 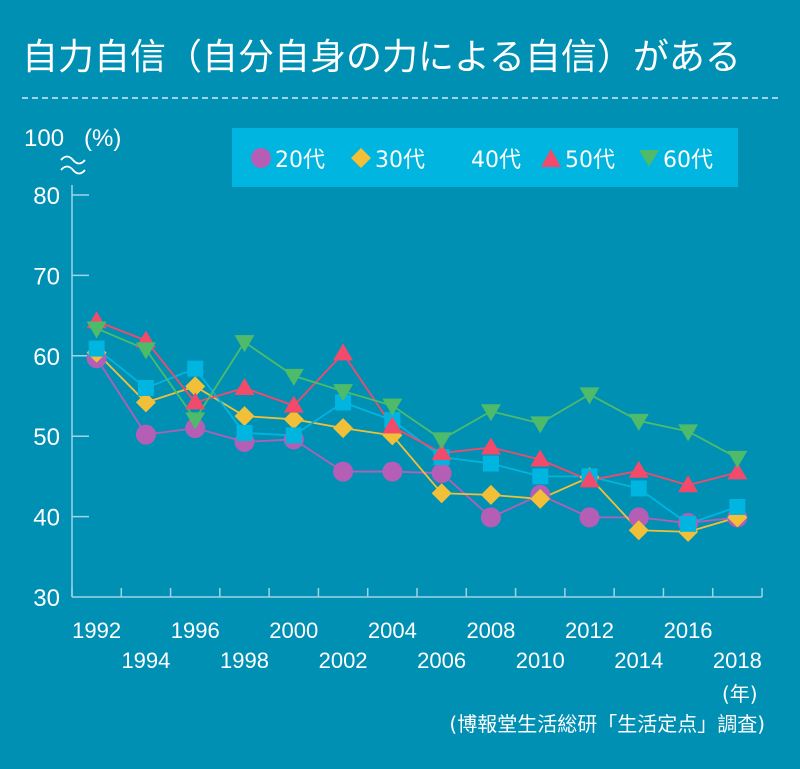 What do you see at coordinates (381, 57) in the screenshot?
I see `chart-title: 自力自信（自分自身の力による自信）がある` at bounding box center [381, 57].